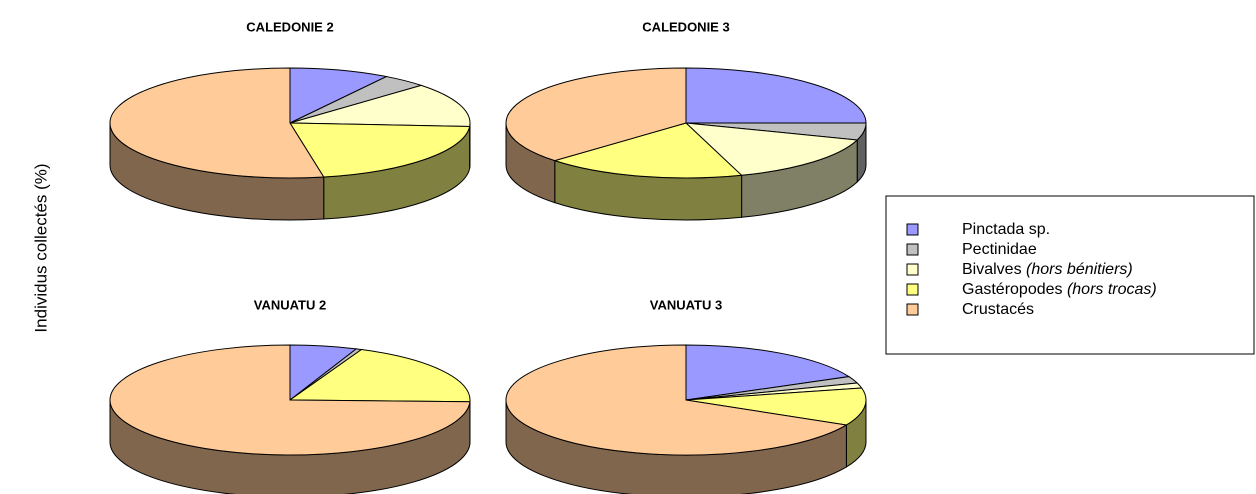 The width and height of the screenshot is (1256, 494). What do you see at coordinates (40, 247) in the screenshot?
I see `y-axis-label: Individus collectés (%)` at bounding box center [40, 247].